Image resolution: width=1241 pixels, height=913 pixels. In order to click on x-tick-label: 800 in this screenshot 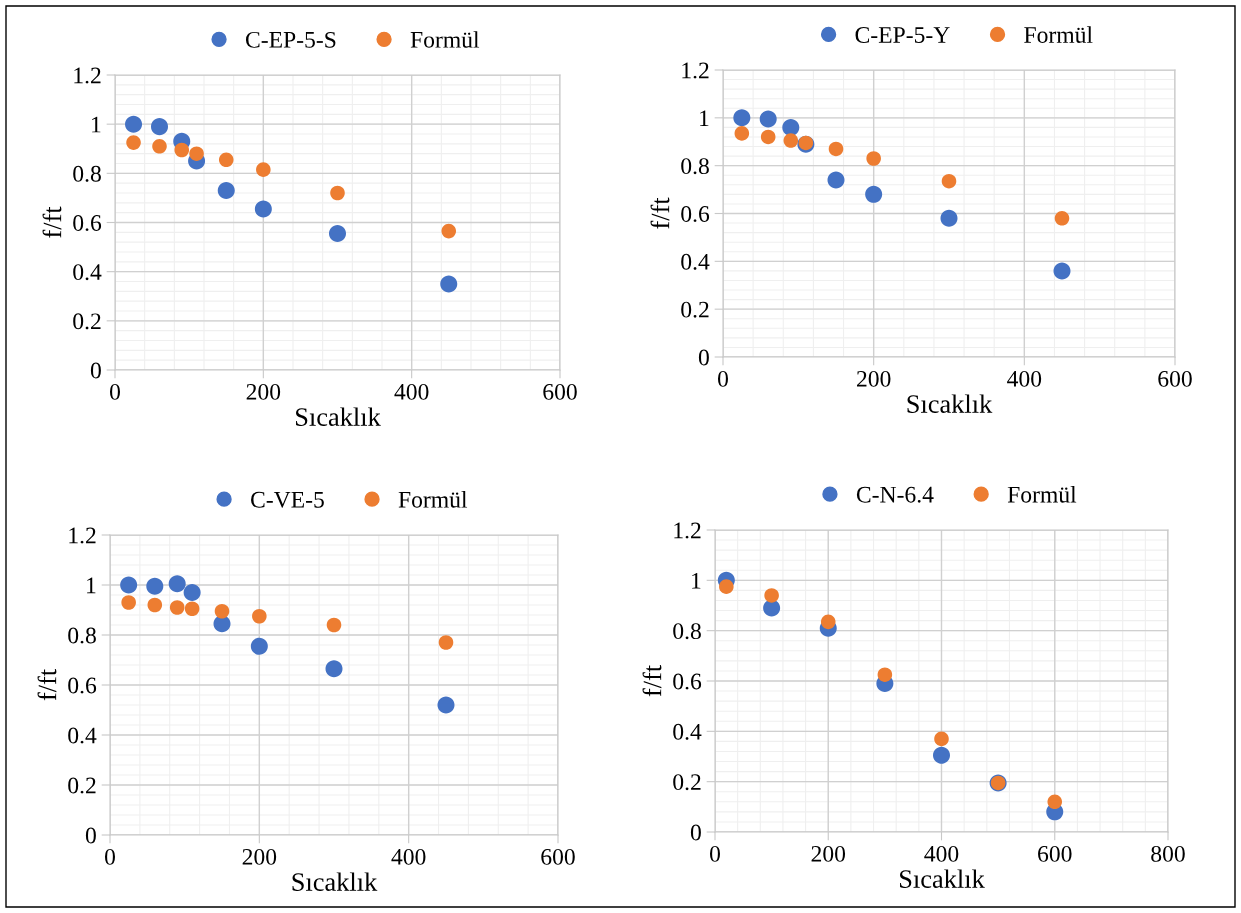, I will do `click(1168, 853)`.